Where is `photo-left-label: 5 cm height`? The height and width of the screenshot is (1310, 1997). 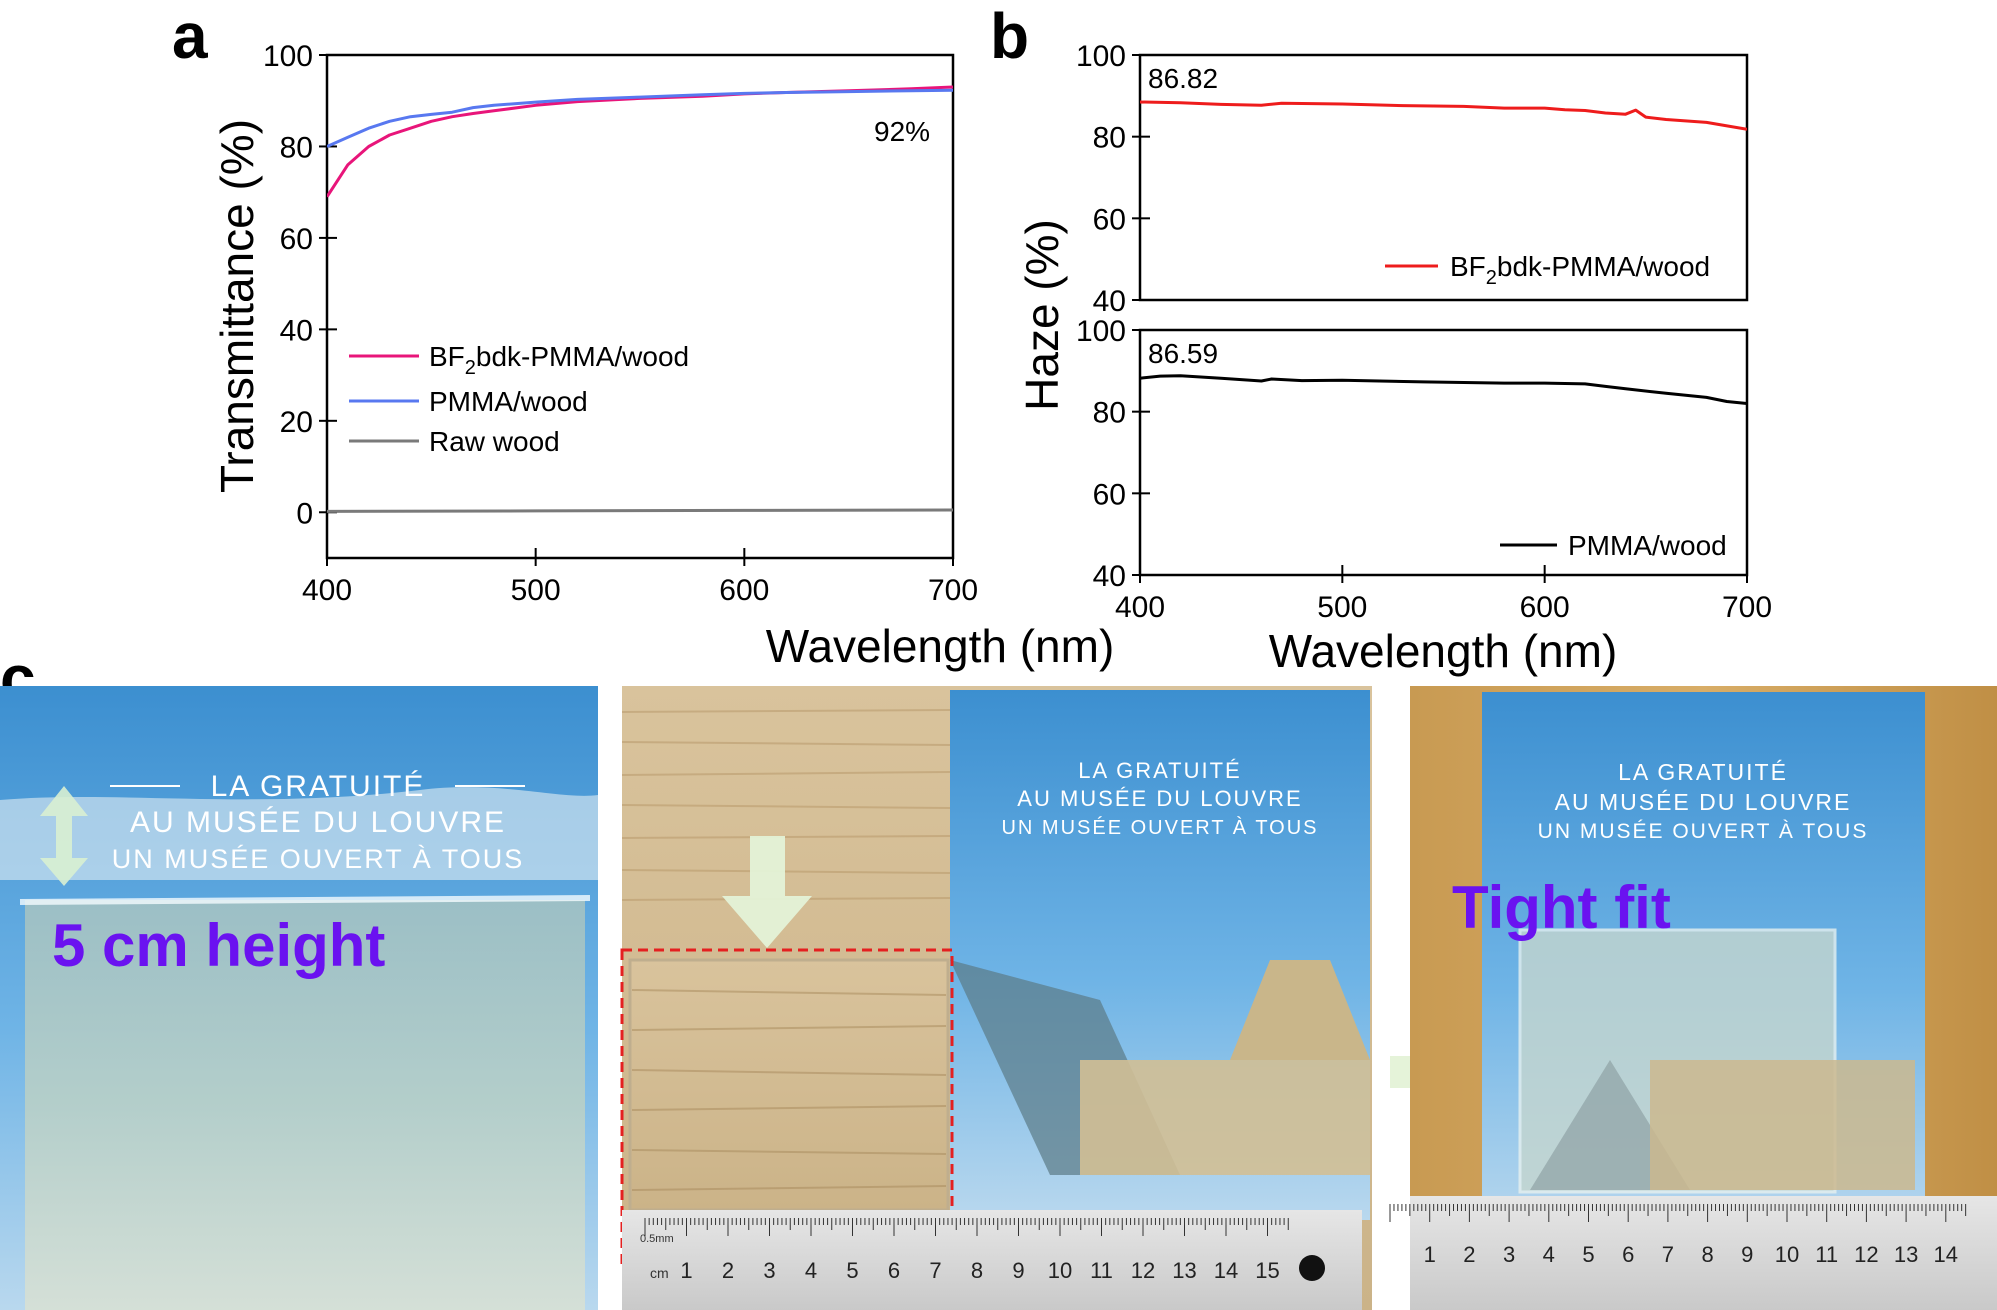 photo-left-label: 5 cm height is located at coordinates (218, 945).